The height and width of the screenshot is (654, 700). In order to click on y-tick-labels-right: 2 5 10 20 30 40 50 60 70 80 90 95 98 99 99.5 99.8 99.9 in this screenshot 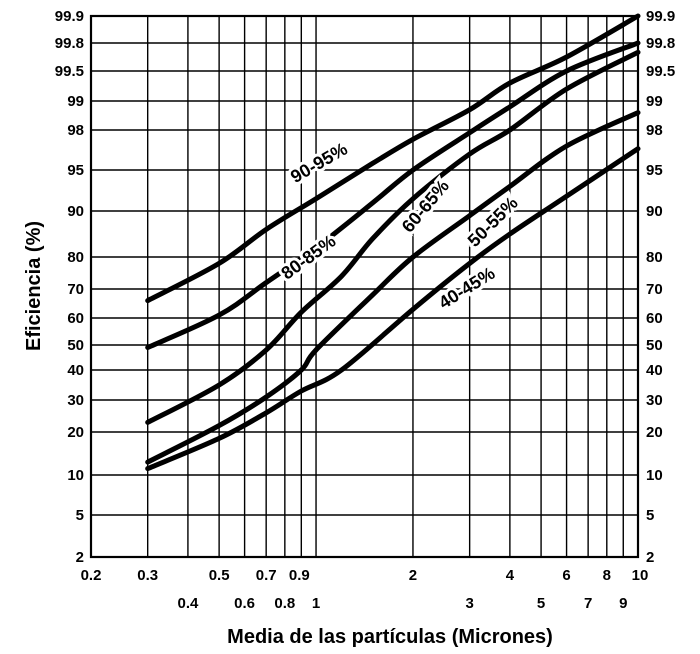, I will do `click(660, 287)`.